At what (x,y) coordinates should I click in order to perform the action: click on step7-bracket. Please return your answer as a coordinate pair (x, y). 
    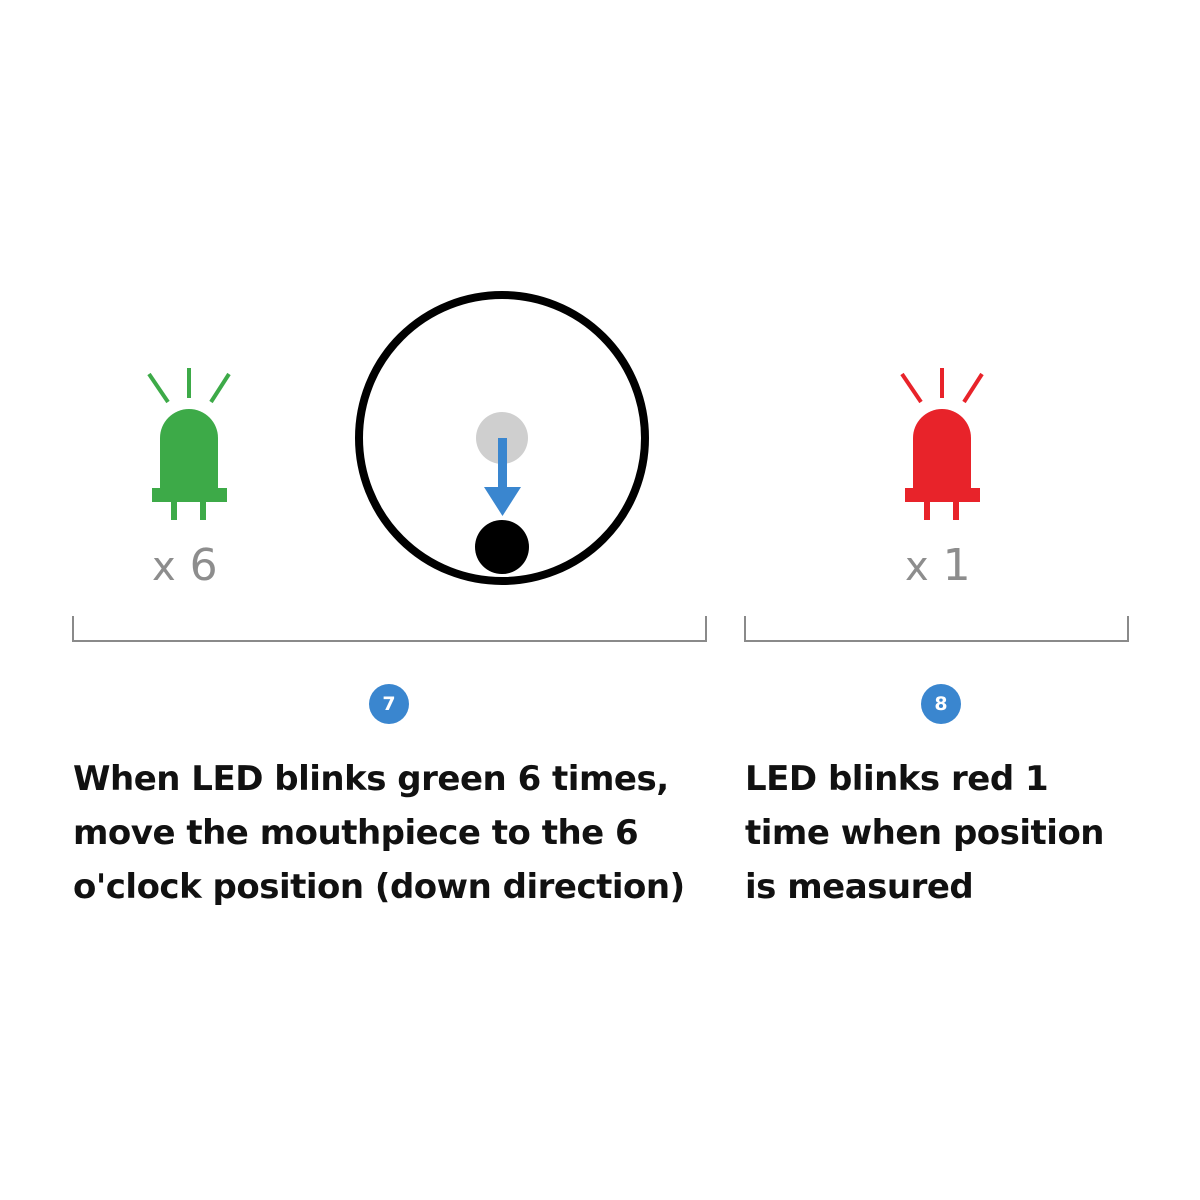
    Looking at the image, I should click on (389, 629).